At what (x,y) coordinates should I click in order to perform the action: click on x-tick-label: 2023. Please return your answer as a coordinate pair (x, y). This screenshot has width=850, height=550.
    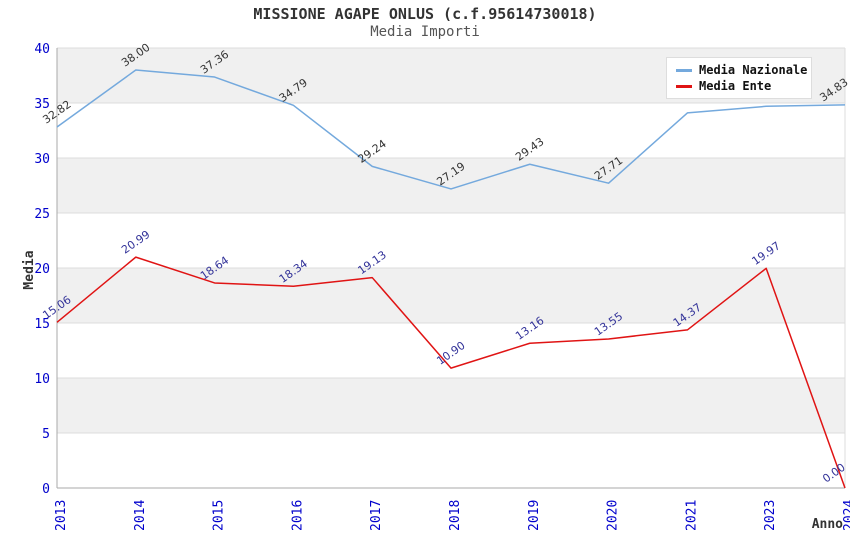
    Looking at the image, I should click on (770, 515).